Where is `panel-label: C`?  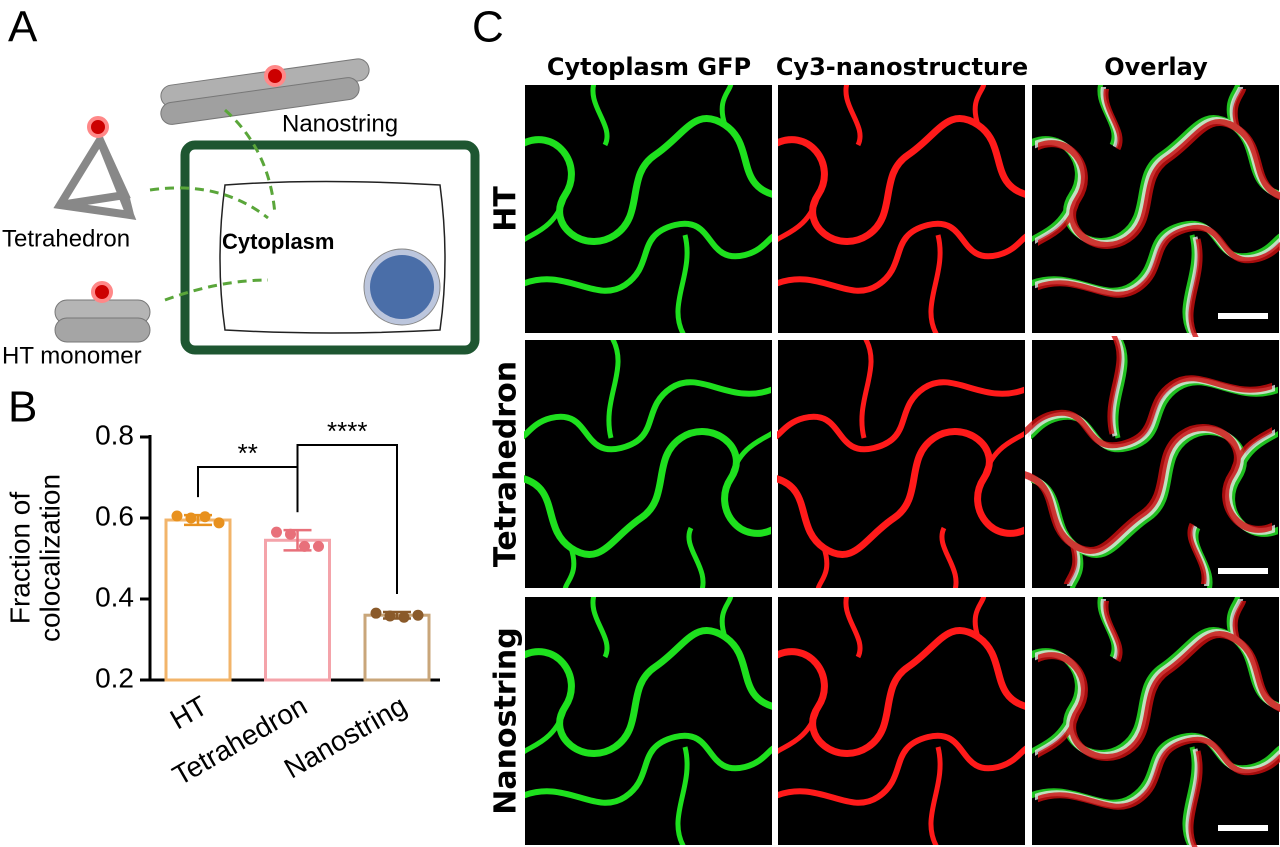 panel-label: C is located at coordinates (488, 27).